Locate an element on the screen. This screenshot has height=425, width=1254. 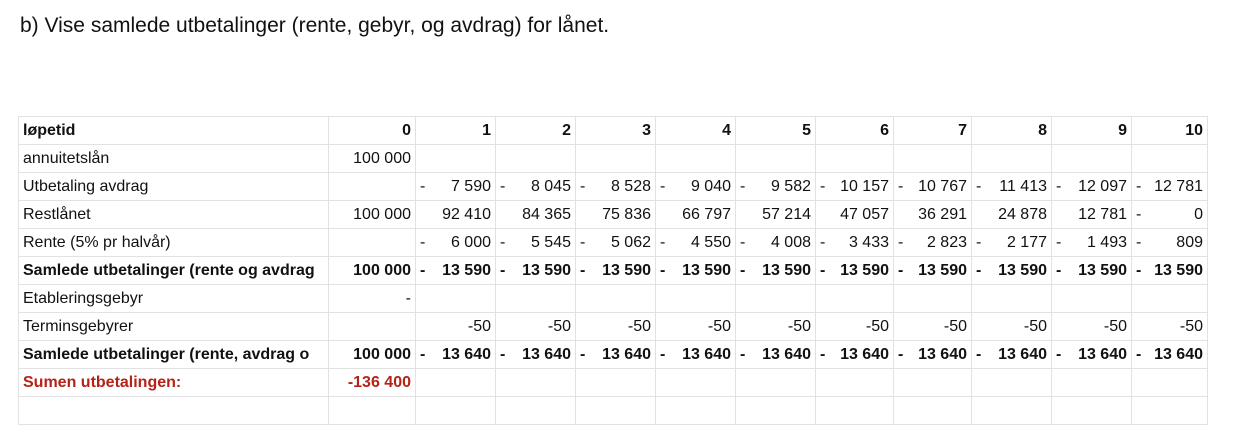
header-cell-period: 8 is located at coordinates (1011, 130).